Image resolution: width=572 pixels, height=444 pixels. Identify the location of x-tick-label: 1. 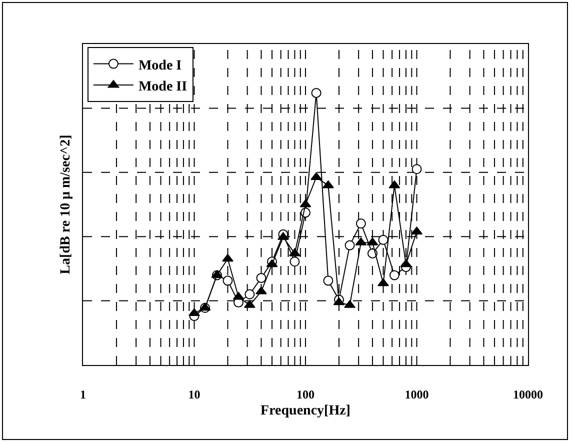
(83, 394).